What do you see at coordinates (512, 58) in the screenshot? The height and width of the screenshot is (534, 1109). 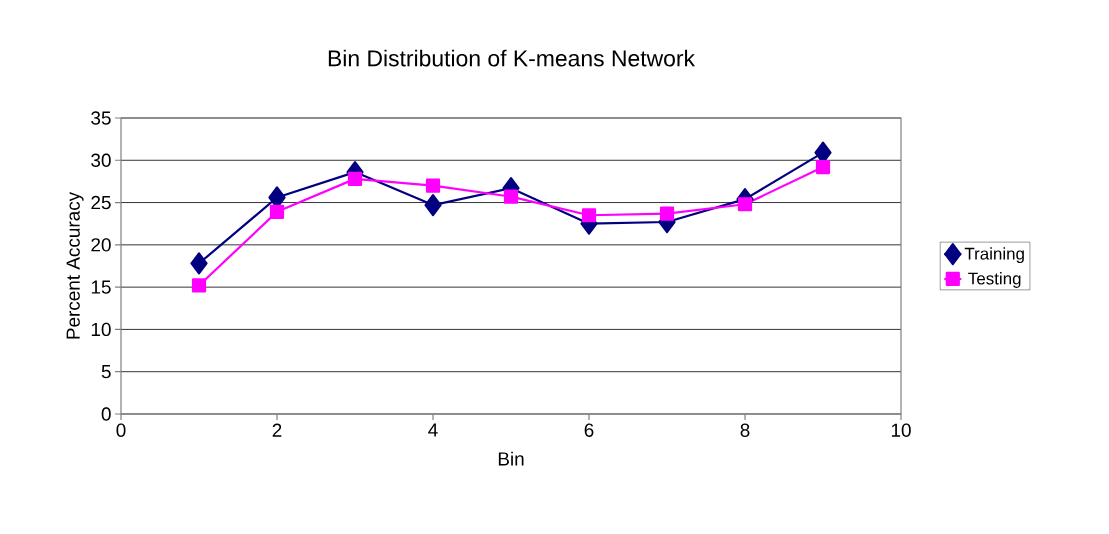 I see `chart-title: Bin Distribution of K-means Network` at bounding box center [512, 58].